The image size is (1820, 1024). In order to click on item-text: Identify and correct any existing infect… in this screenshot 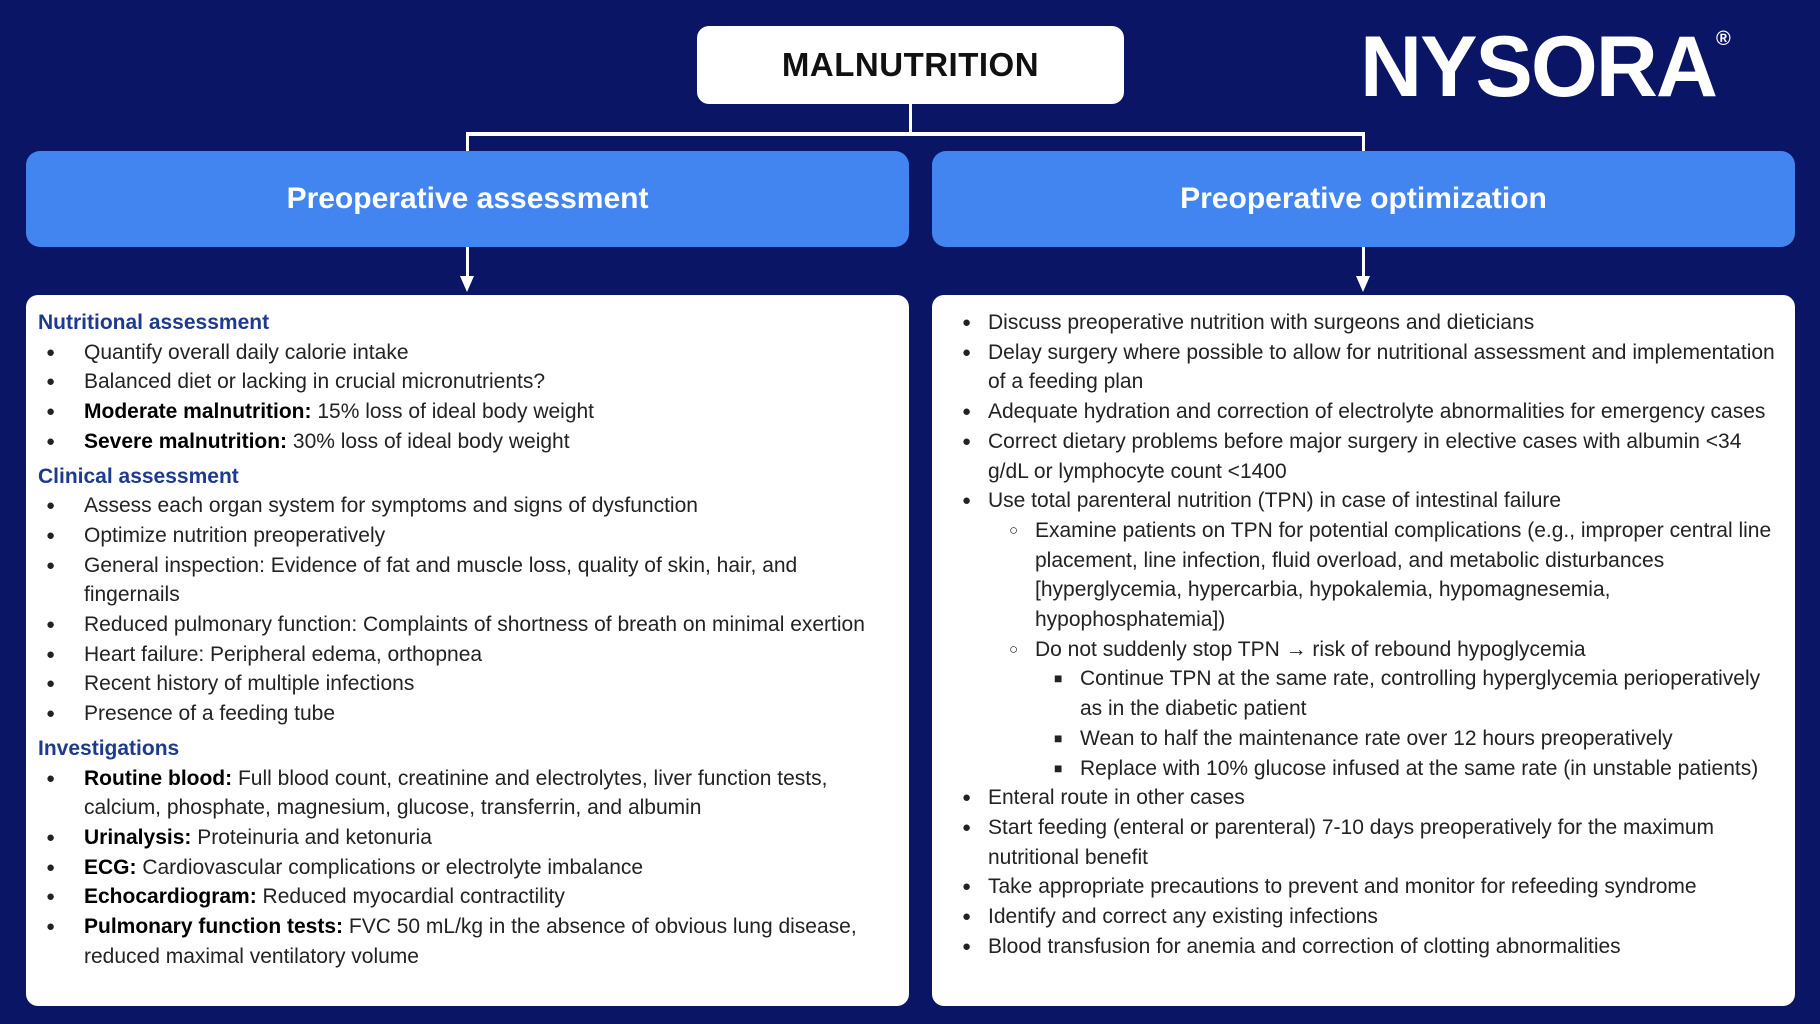, I will do `click(1183, 917)`.